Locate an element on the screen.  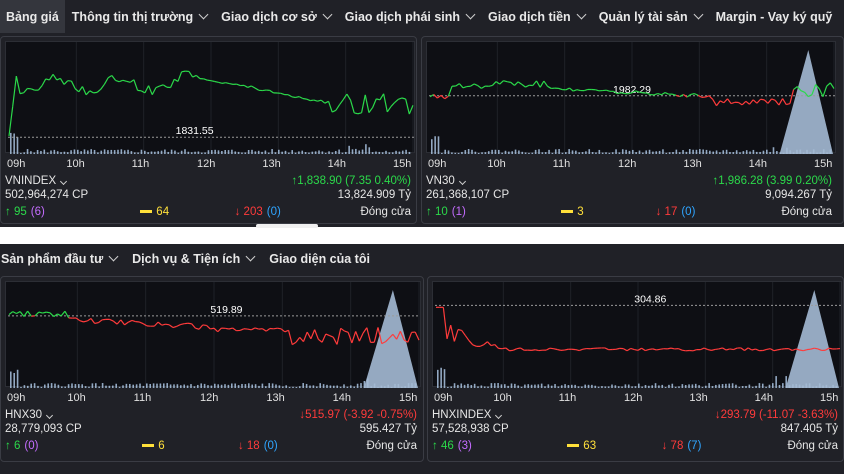
declines: ↓ 17 (0) is located at coordinates (676, 212).